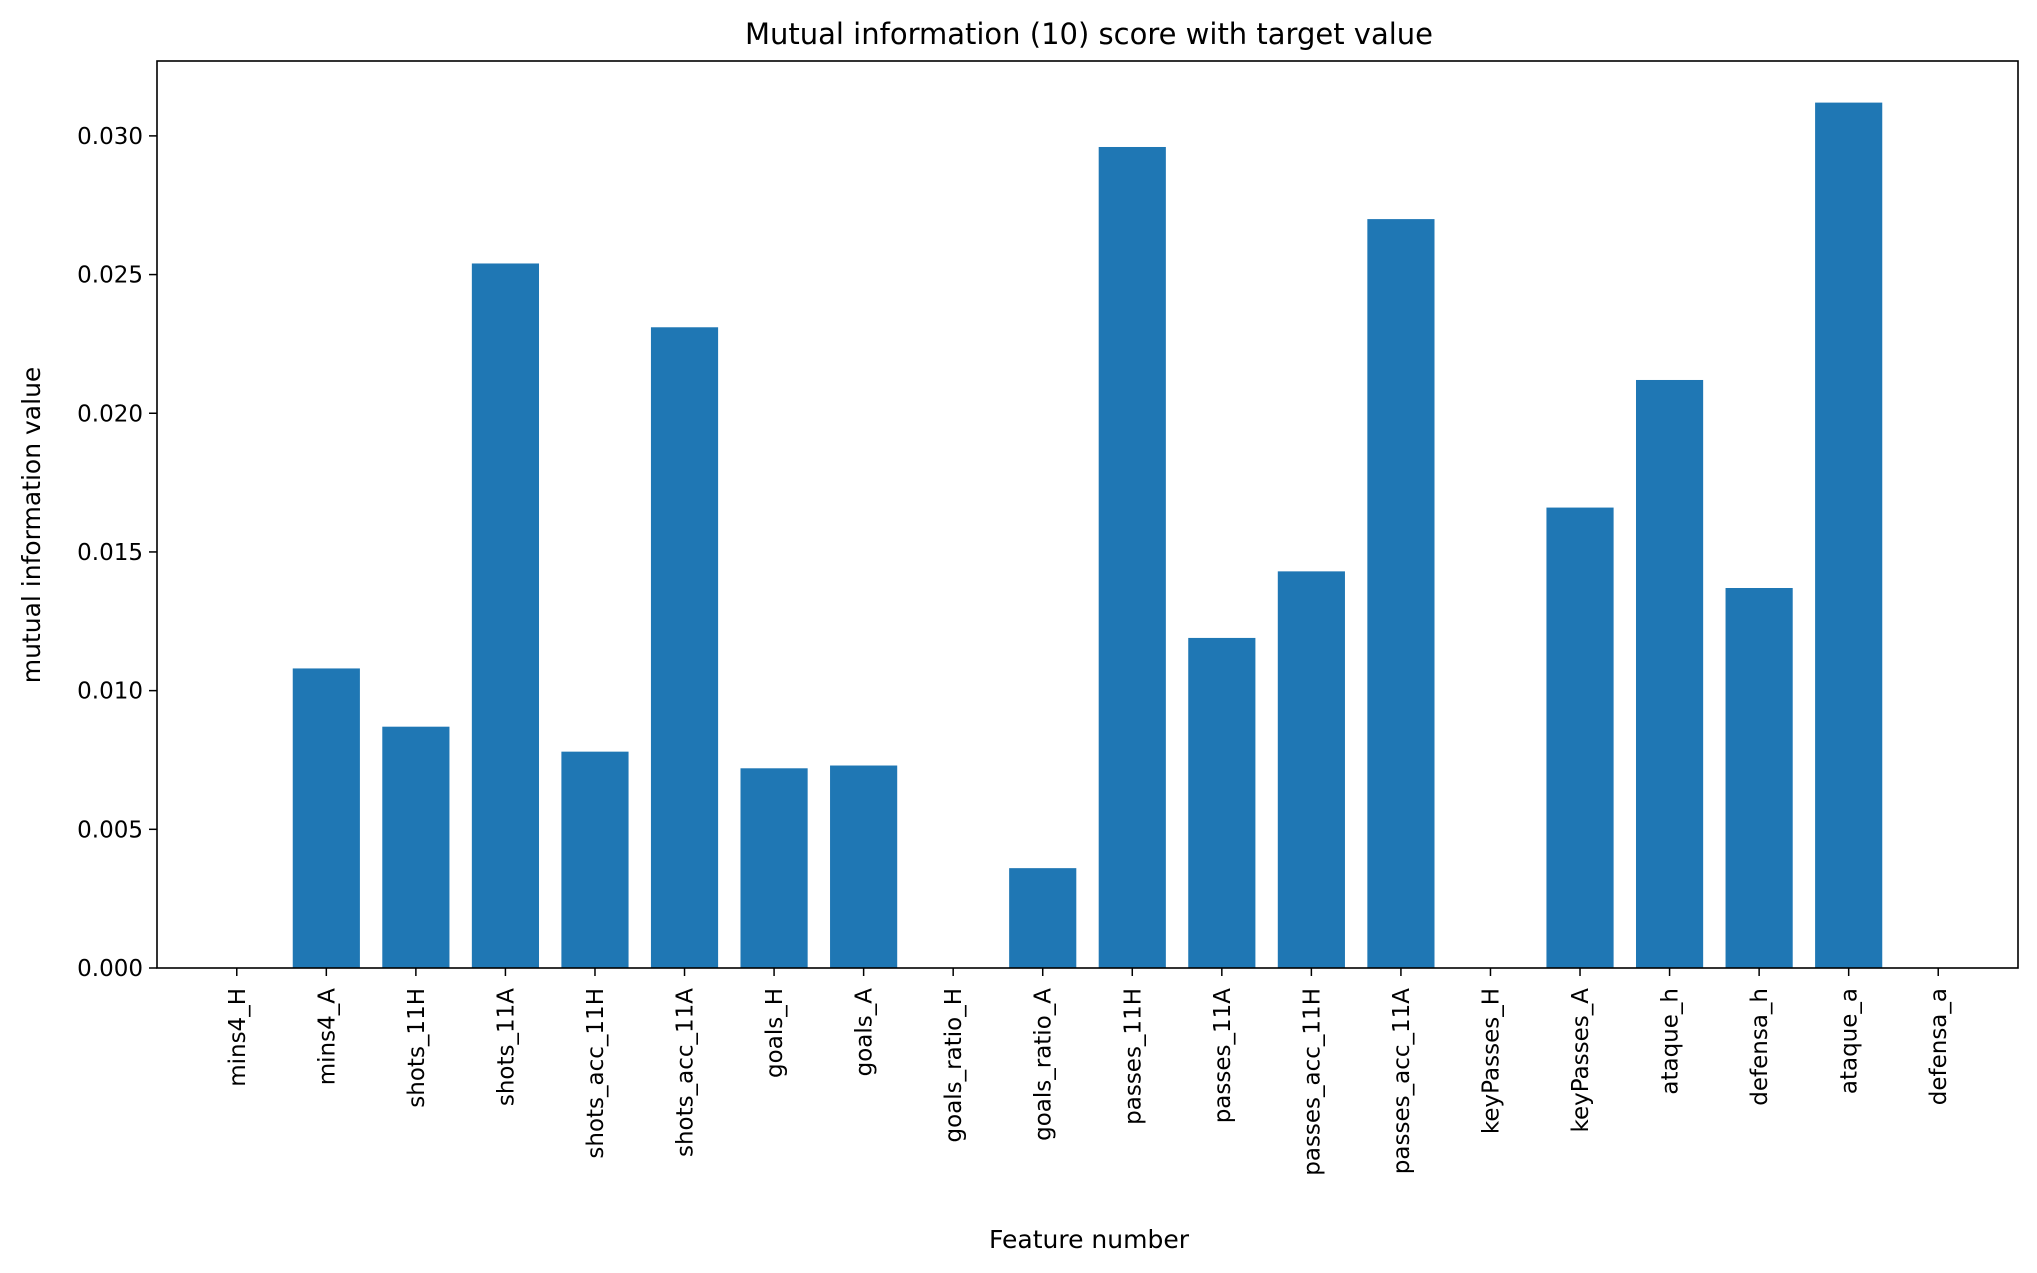 This screenshot has width=2037, height=1273. Describe the element at coordinates (110, 553) in the screenshot. I see `y-tick-label: 0.015` at that location.